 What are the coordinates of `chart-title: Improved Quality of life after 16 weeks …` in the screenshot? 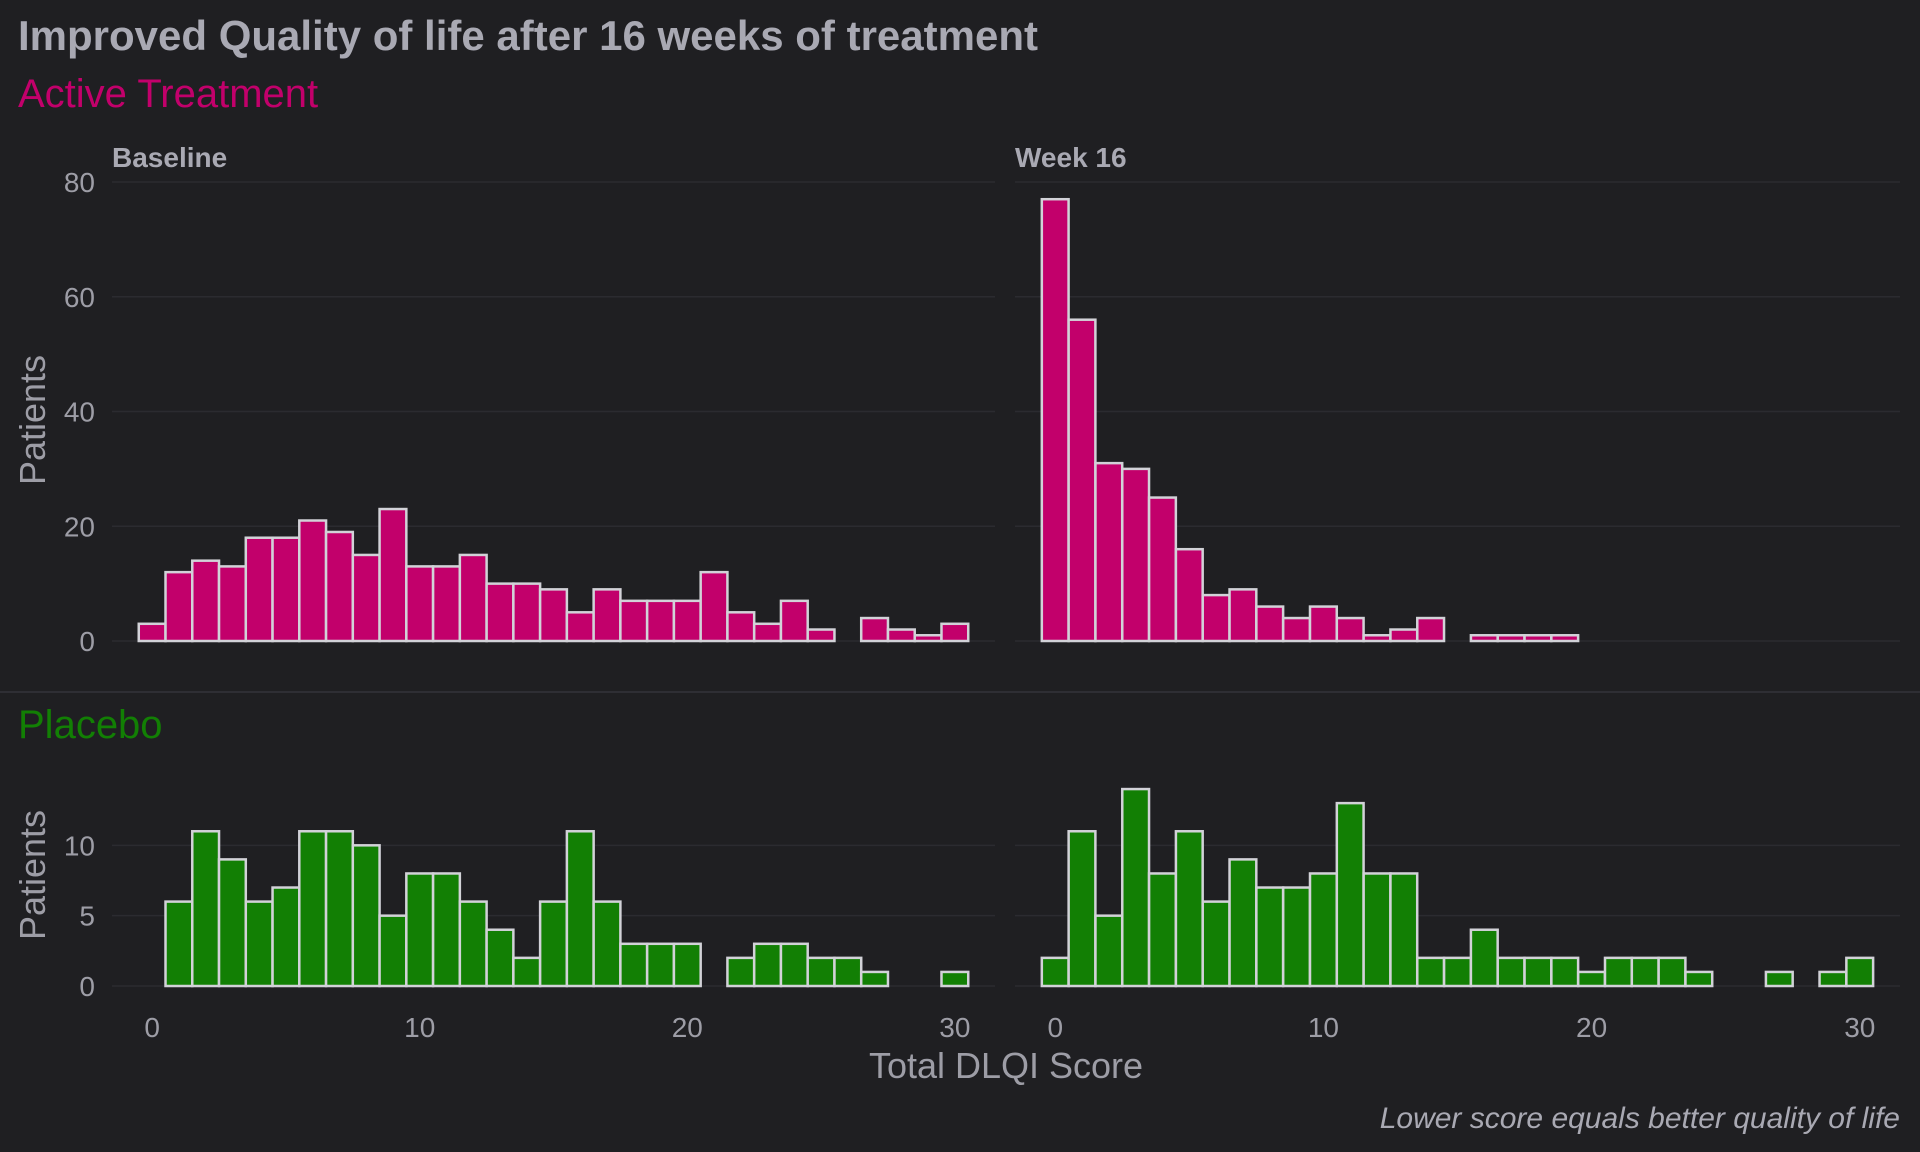 It's located at (528, 35).